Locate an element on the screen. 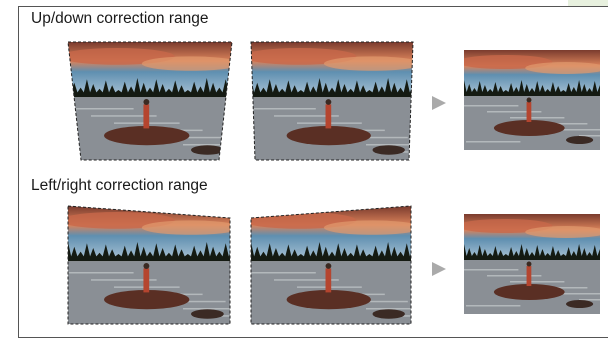 The image size is (608, 338). updown-section-title: Up/down correction range is located at coordinates (120, 18).